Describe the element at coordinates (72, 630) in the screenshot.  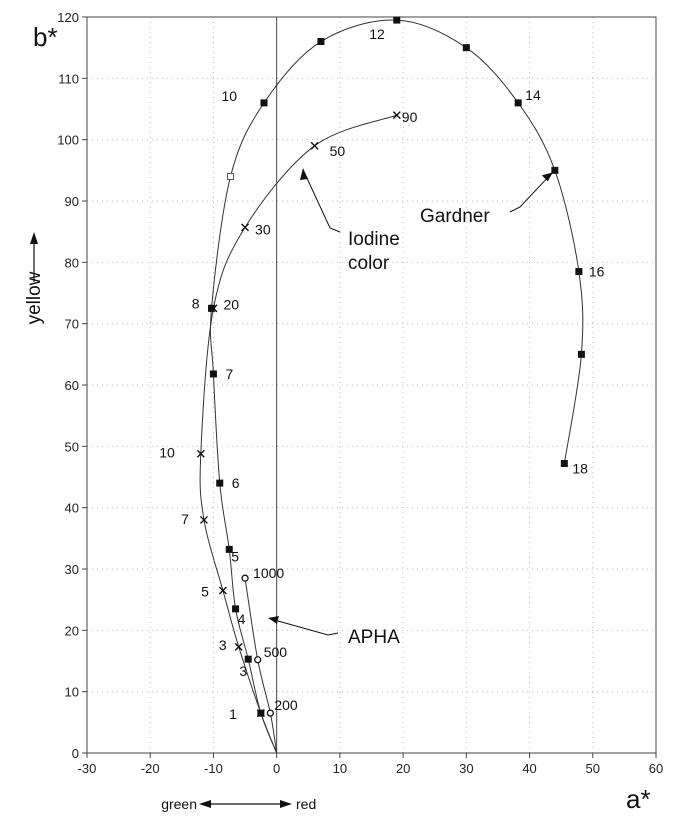
I see `y-tick-label: 20` at that location.